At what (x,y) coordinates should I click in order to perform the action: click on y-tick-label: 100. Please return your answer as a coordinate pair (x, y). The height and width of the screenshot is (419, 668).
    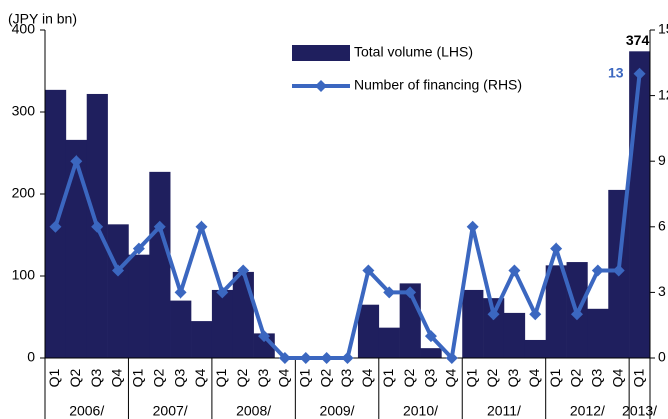
    Looking at the image, I should click on (24, 275).